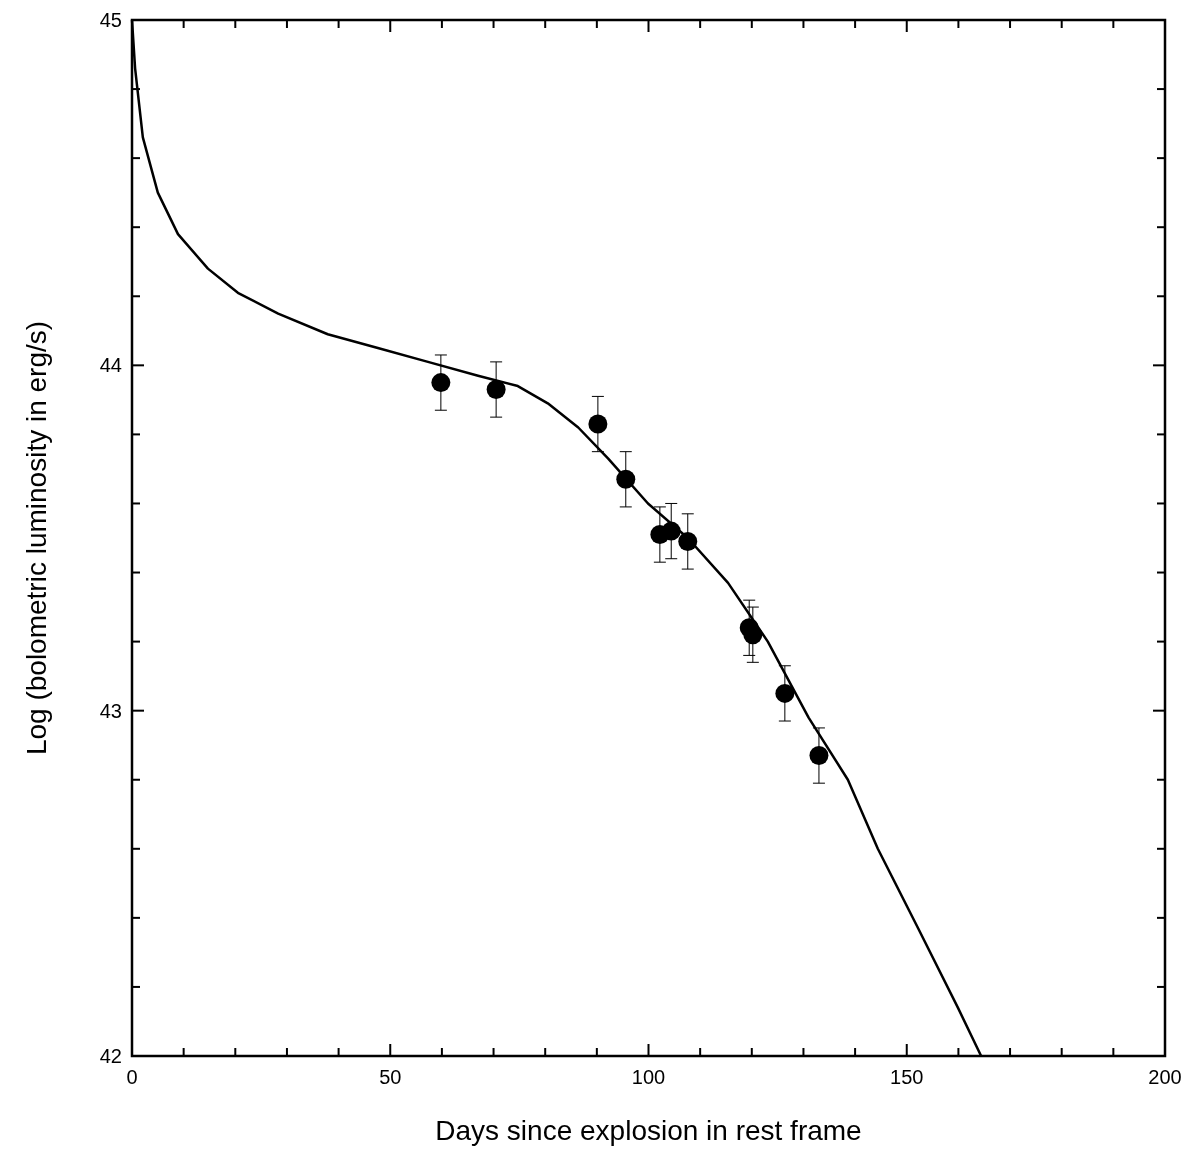 This screenshot has height=1160, width=1186. I want to click on y-tick-label: 43, so click(110, 710).